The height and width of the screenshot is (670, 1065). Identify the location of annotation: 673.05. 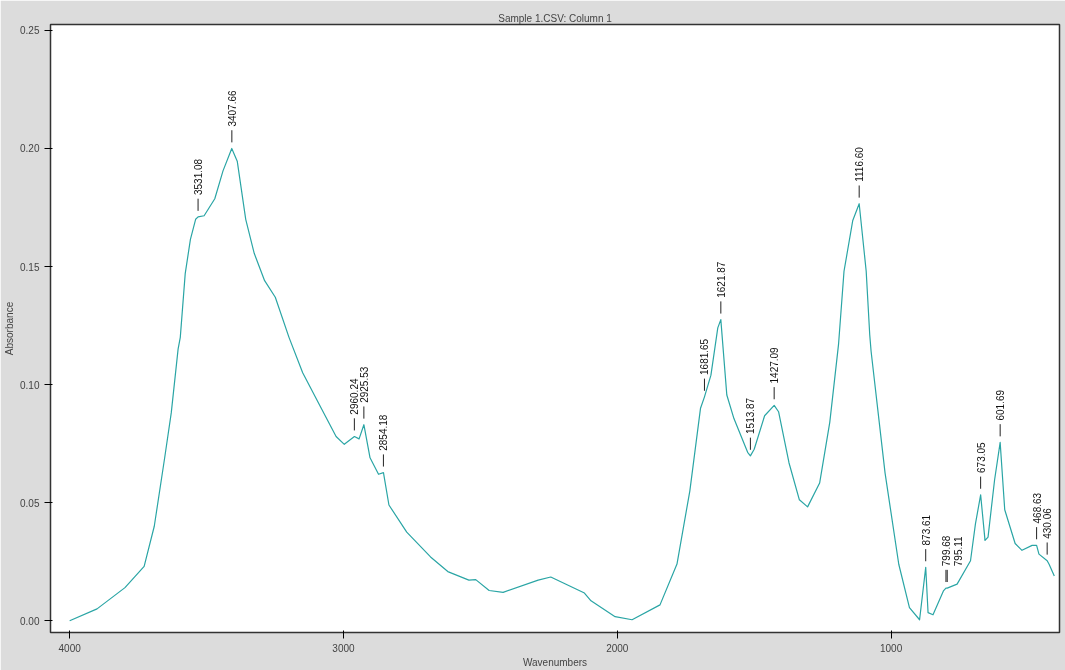
(981, 457).